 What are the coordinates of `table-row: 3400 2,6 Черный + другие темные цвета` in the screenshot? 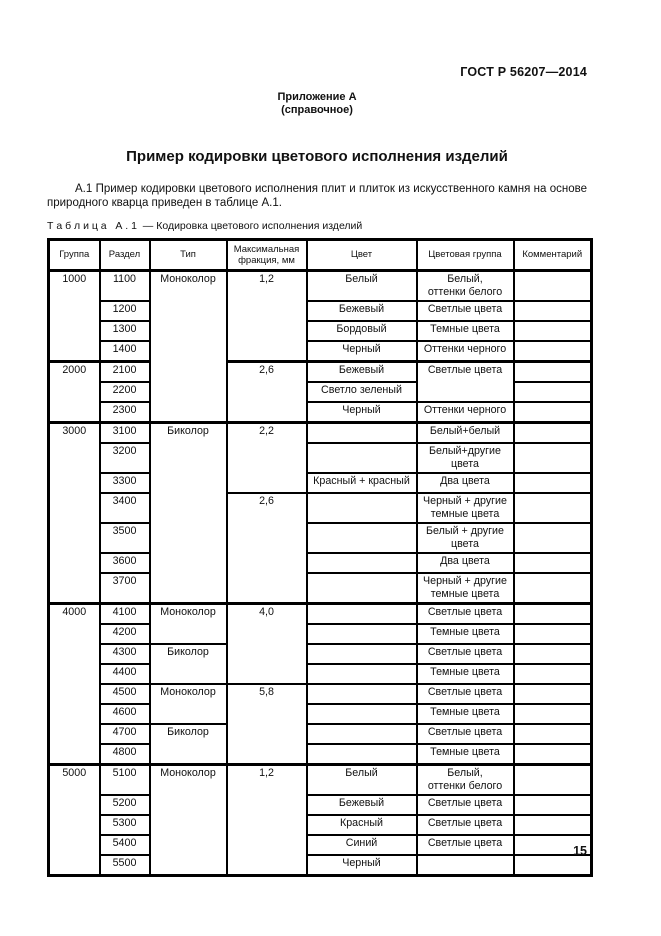 It's located at (321, 548).